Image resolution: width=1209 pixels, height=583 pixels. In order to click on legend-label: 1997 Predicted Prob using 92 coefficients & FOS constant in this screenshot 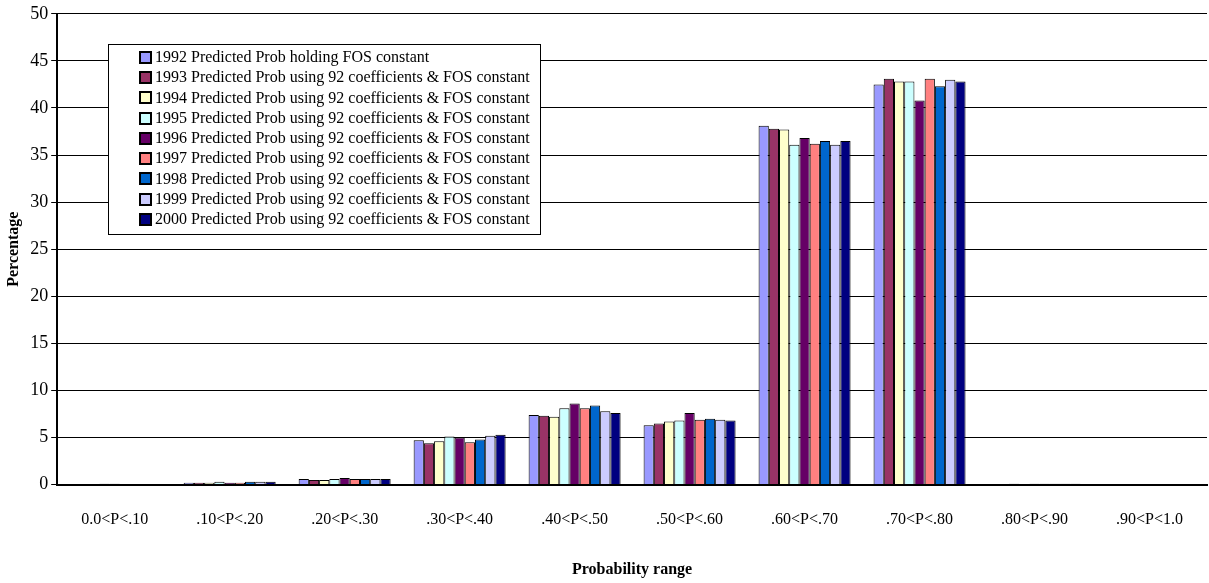, I will do `click(342, 158)`.